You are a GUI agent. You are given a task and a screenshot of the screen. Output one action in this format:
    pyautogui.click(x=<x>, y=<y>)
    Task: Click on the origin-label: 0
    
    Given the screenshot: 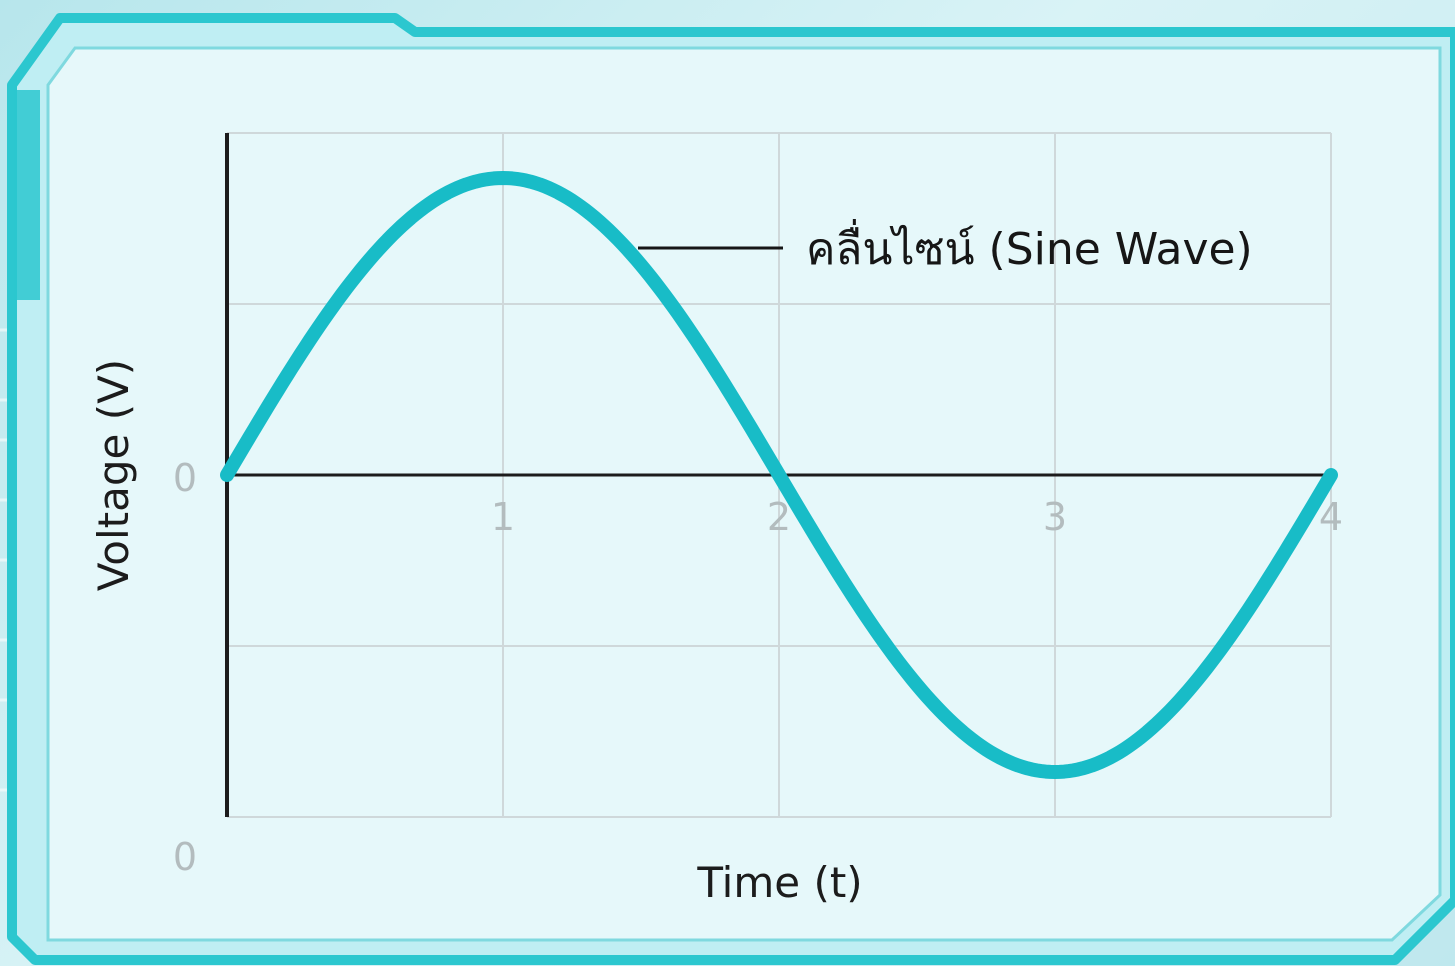 What is the action you would take?
    pyautogui.click(x=185, y=857)
    